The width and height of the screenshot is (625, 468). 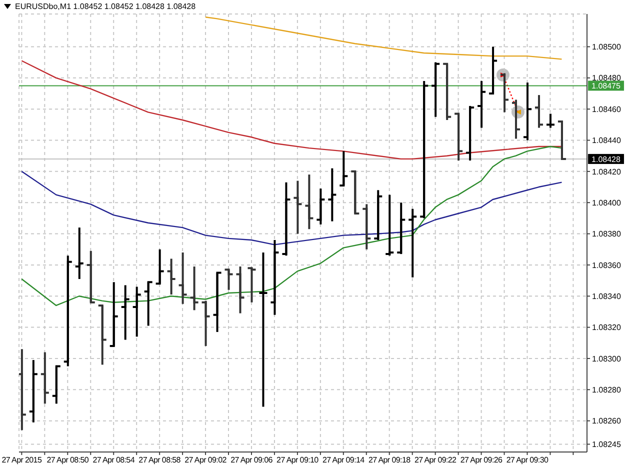 I want to click on y-tick-label: 1.08380, so click(x=607, y=234).